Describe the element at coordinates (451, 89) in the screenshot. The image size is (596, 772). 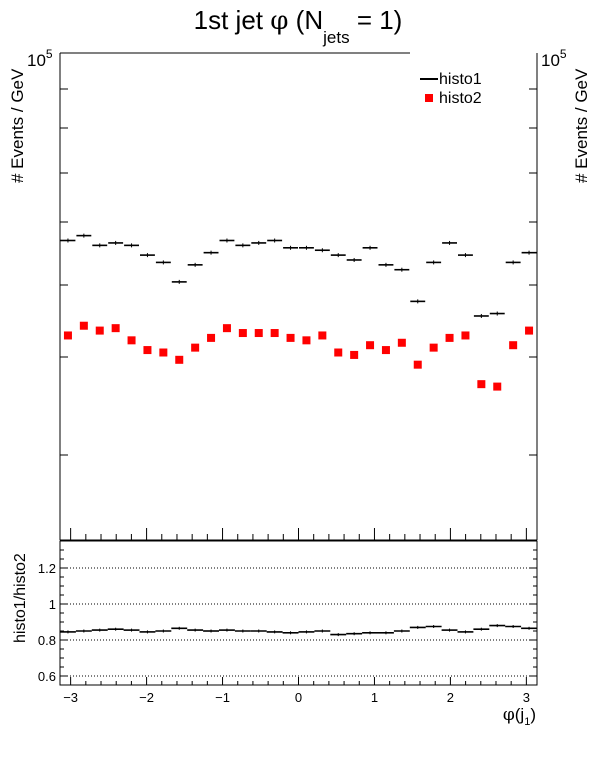
I see `legend: histo1 histo2` at that location.